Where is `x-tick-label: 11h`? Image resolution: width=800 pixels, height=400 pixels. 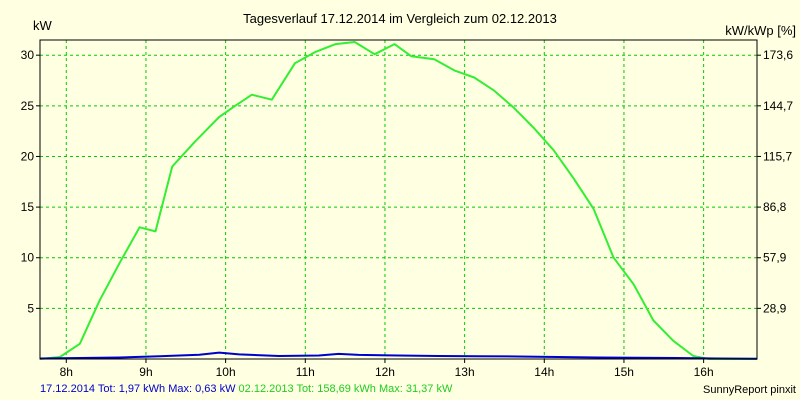 x-tick-label: 11h is located at coordinates (305, 372).